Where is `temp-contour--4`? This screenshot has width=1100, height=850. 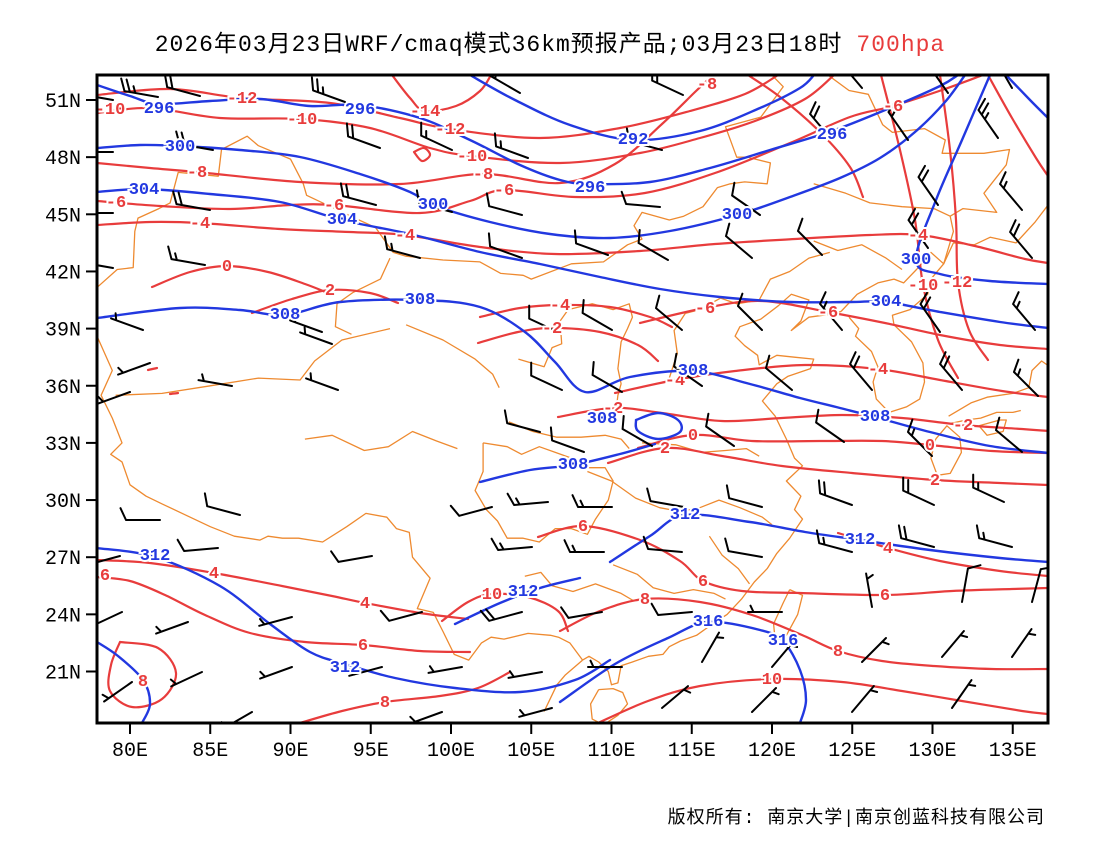 temp-contour--4 is located at coordinates (830, 381).